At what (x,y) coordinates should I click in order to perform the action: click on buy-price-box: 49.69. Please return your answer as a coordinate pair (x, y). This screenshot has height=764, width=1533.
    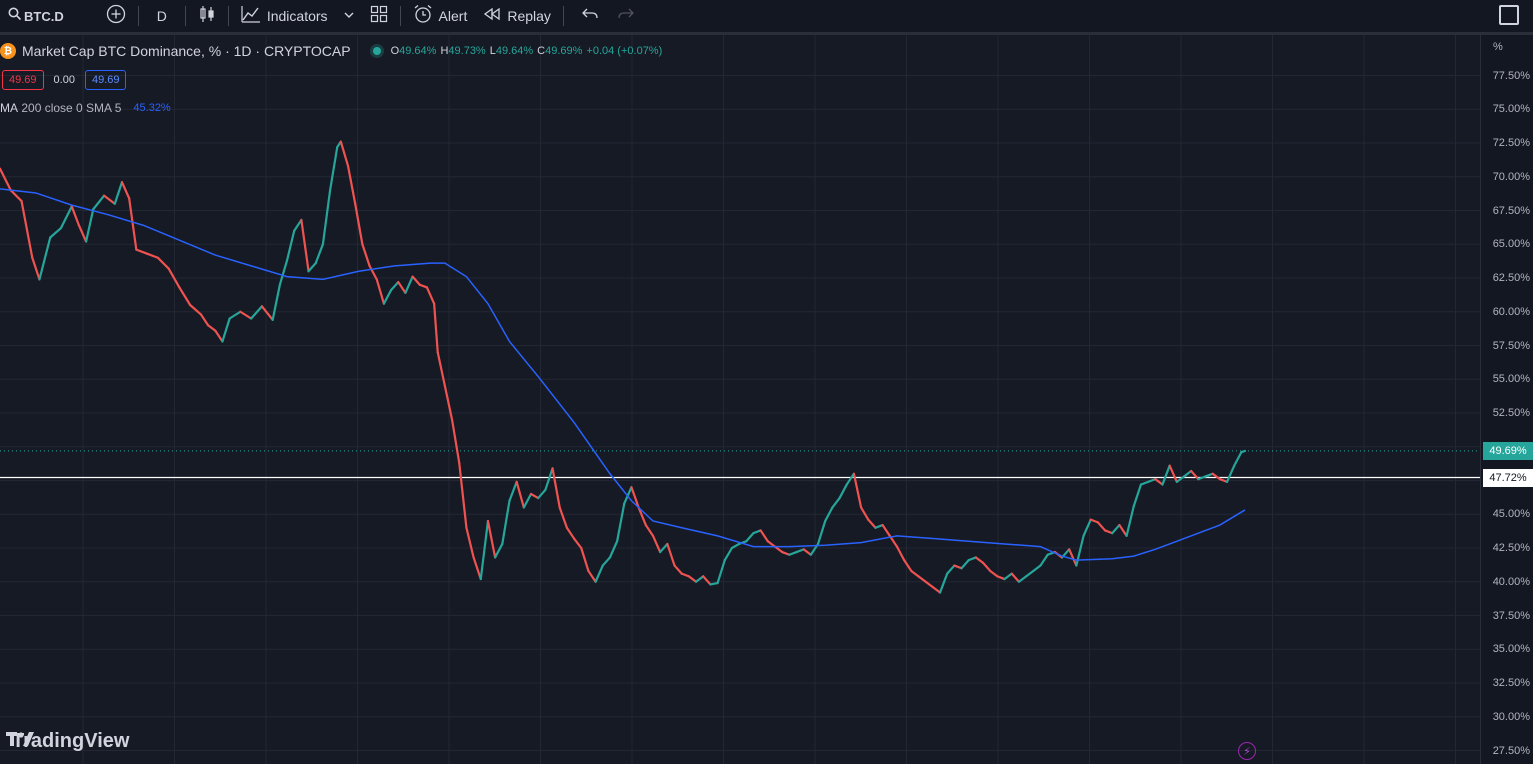
    Looking at the image, I should click on (105, 80).